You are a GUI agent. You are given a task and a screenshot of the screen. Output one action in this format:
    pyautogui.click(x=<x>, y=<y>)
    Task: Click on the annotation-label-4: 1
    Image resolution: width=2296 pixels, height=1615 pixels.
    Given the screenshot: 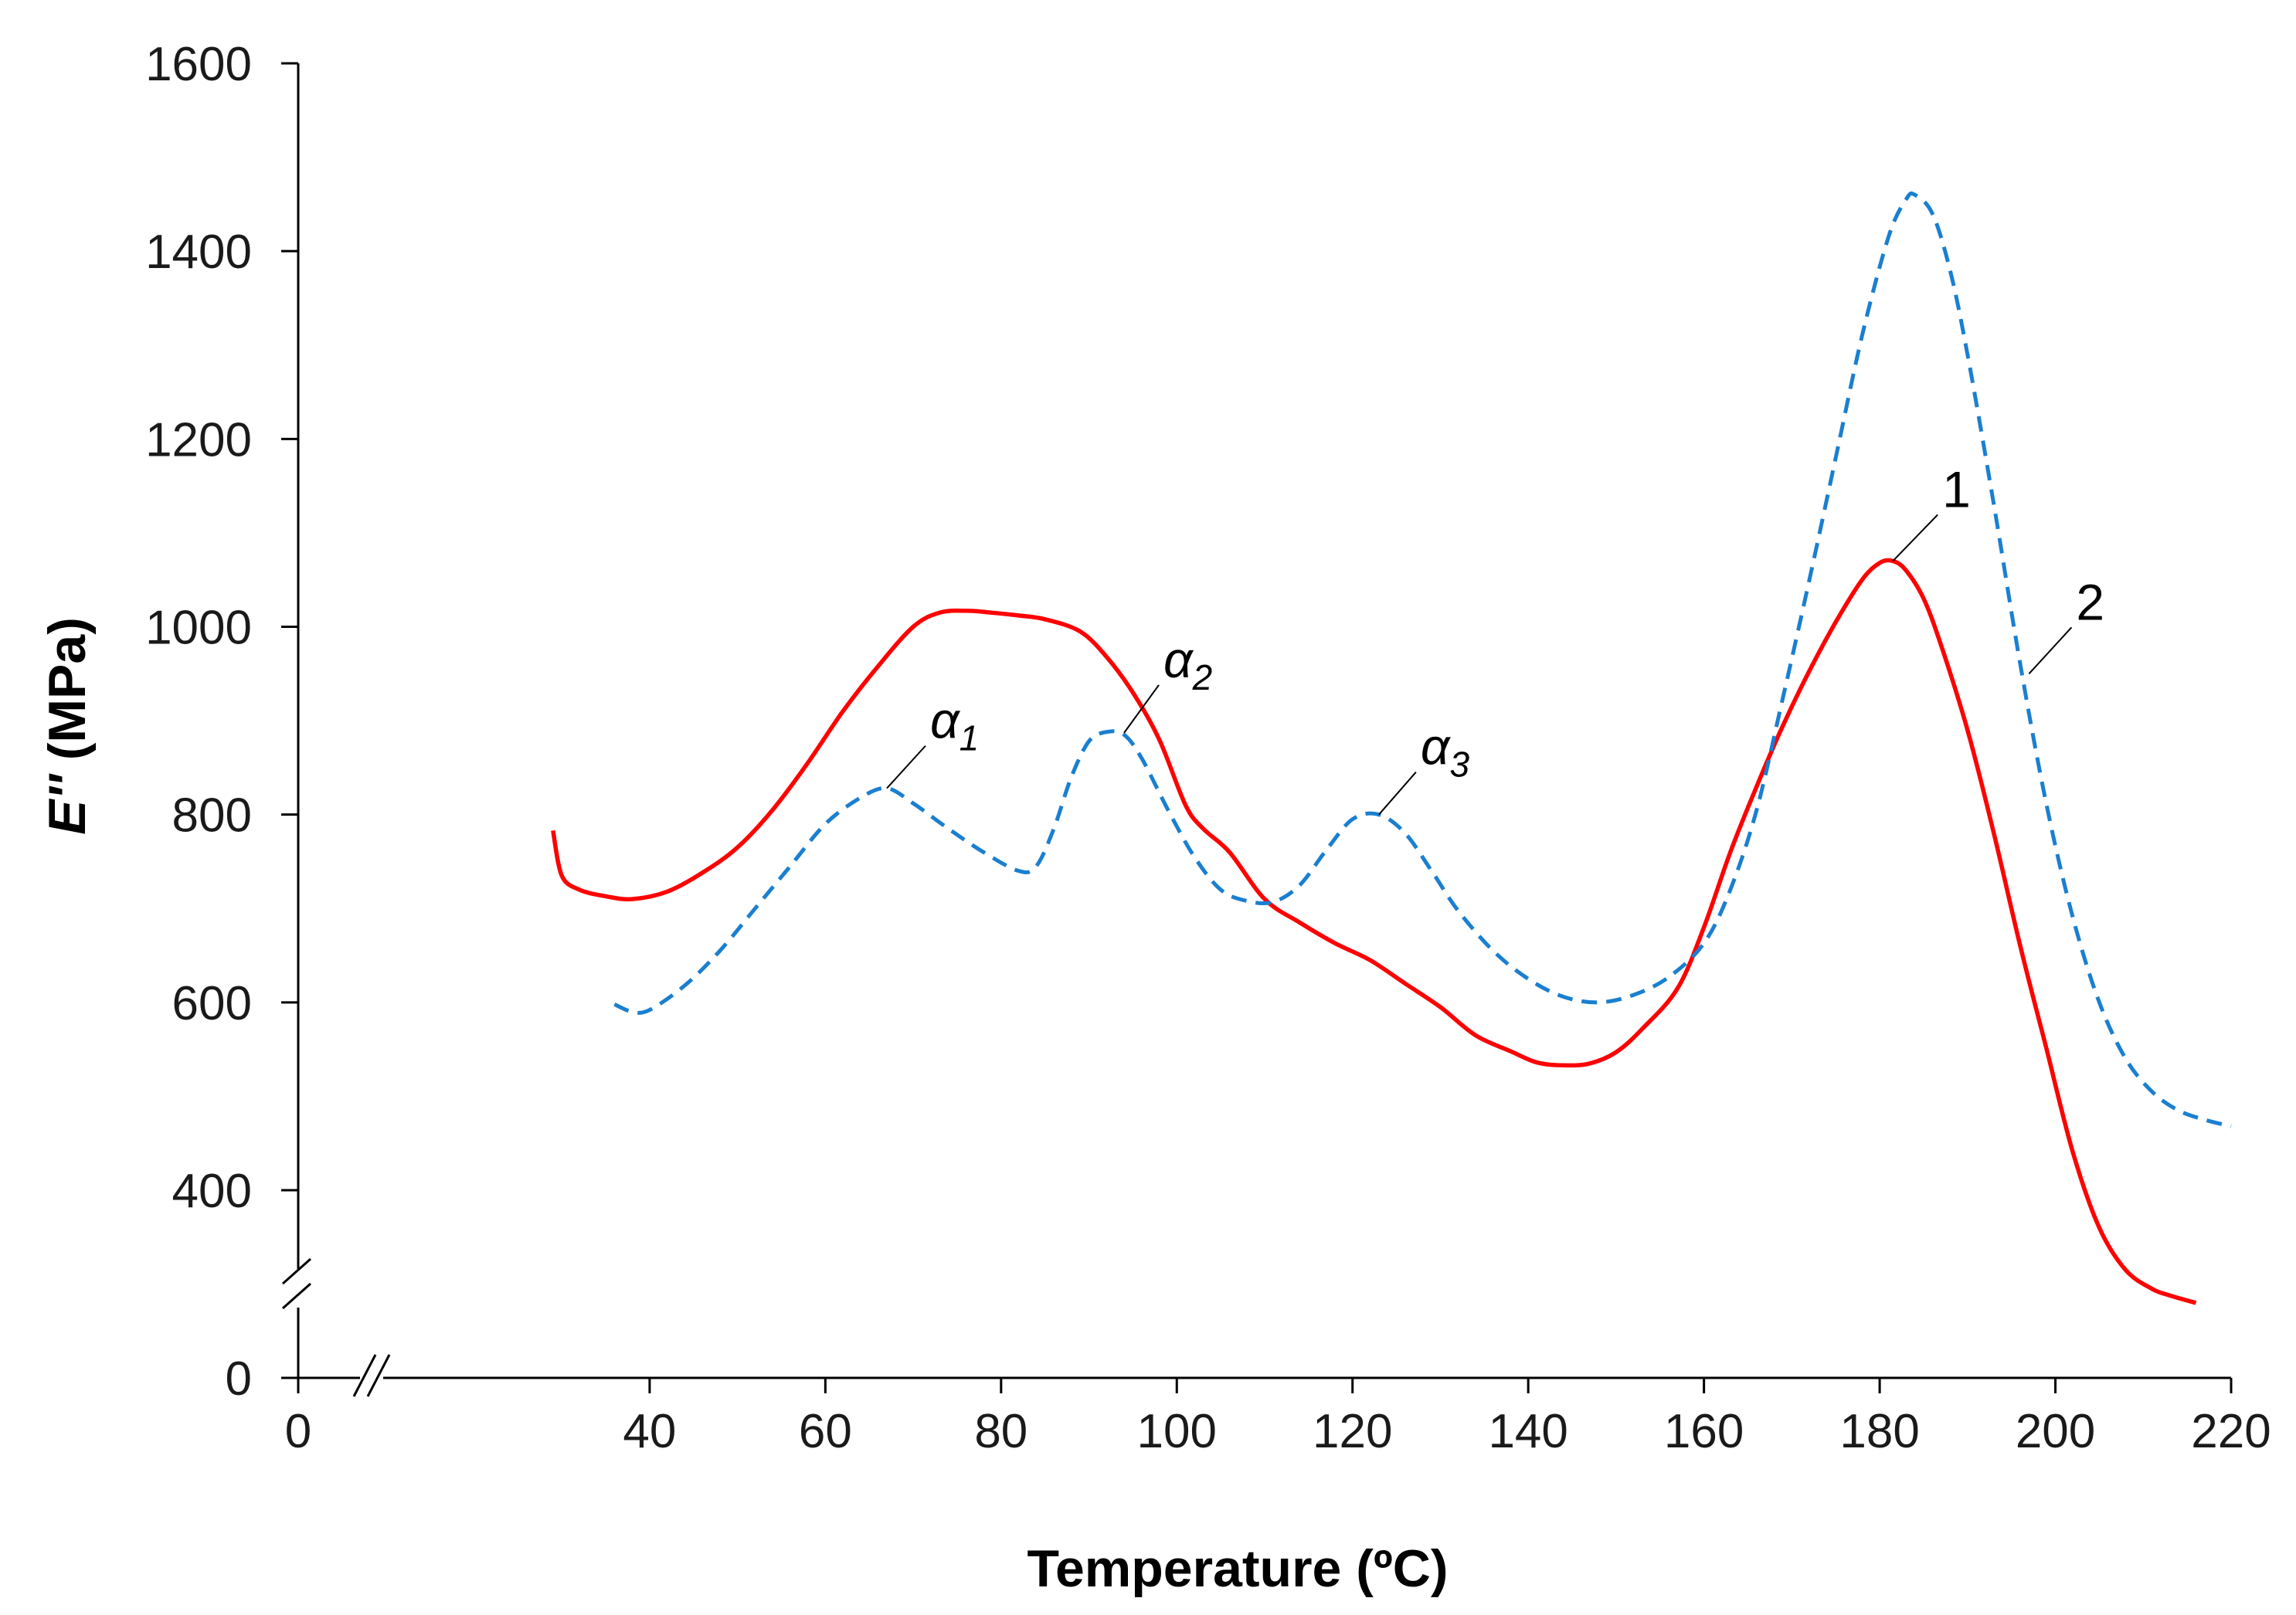 What is the action you would take?
    pyautogui.click(x=1956, y=488)
    